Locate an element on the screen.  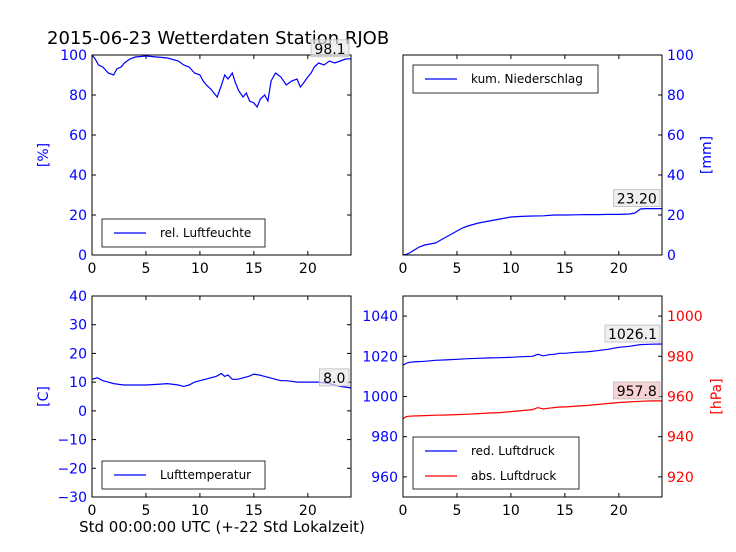
last-value-label: 957.8 is located at coordinates (637, 392).